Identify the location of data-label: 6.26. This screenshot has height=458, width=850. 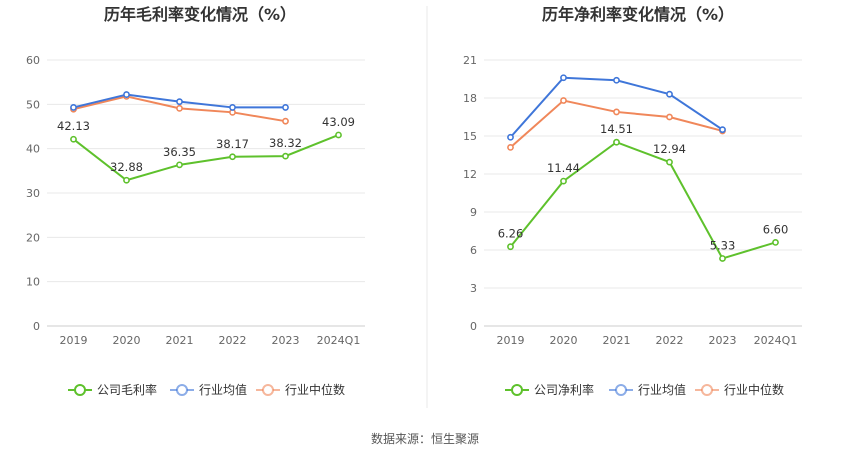
(511, 234).